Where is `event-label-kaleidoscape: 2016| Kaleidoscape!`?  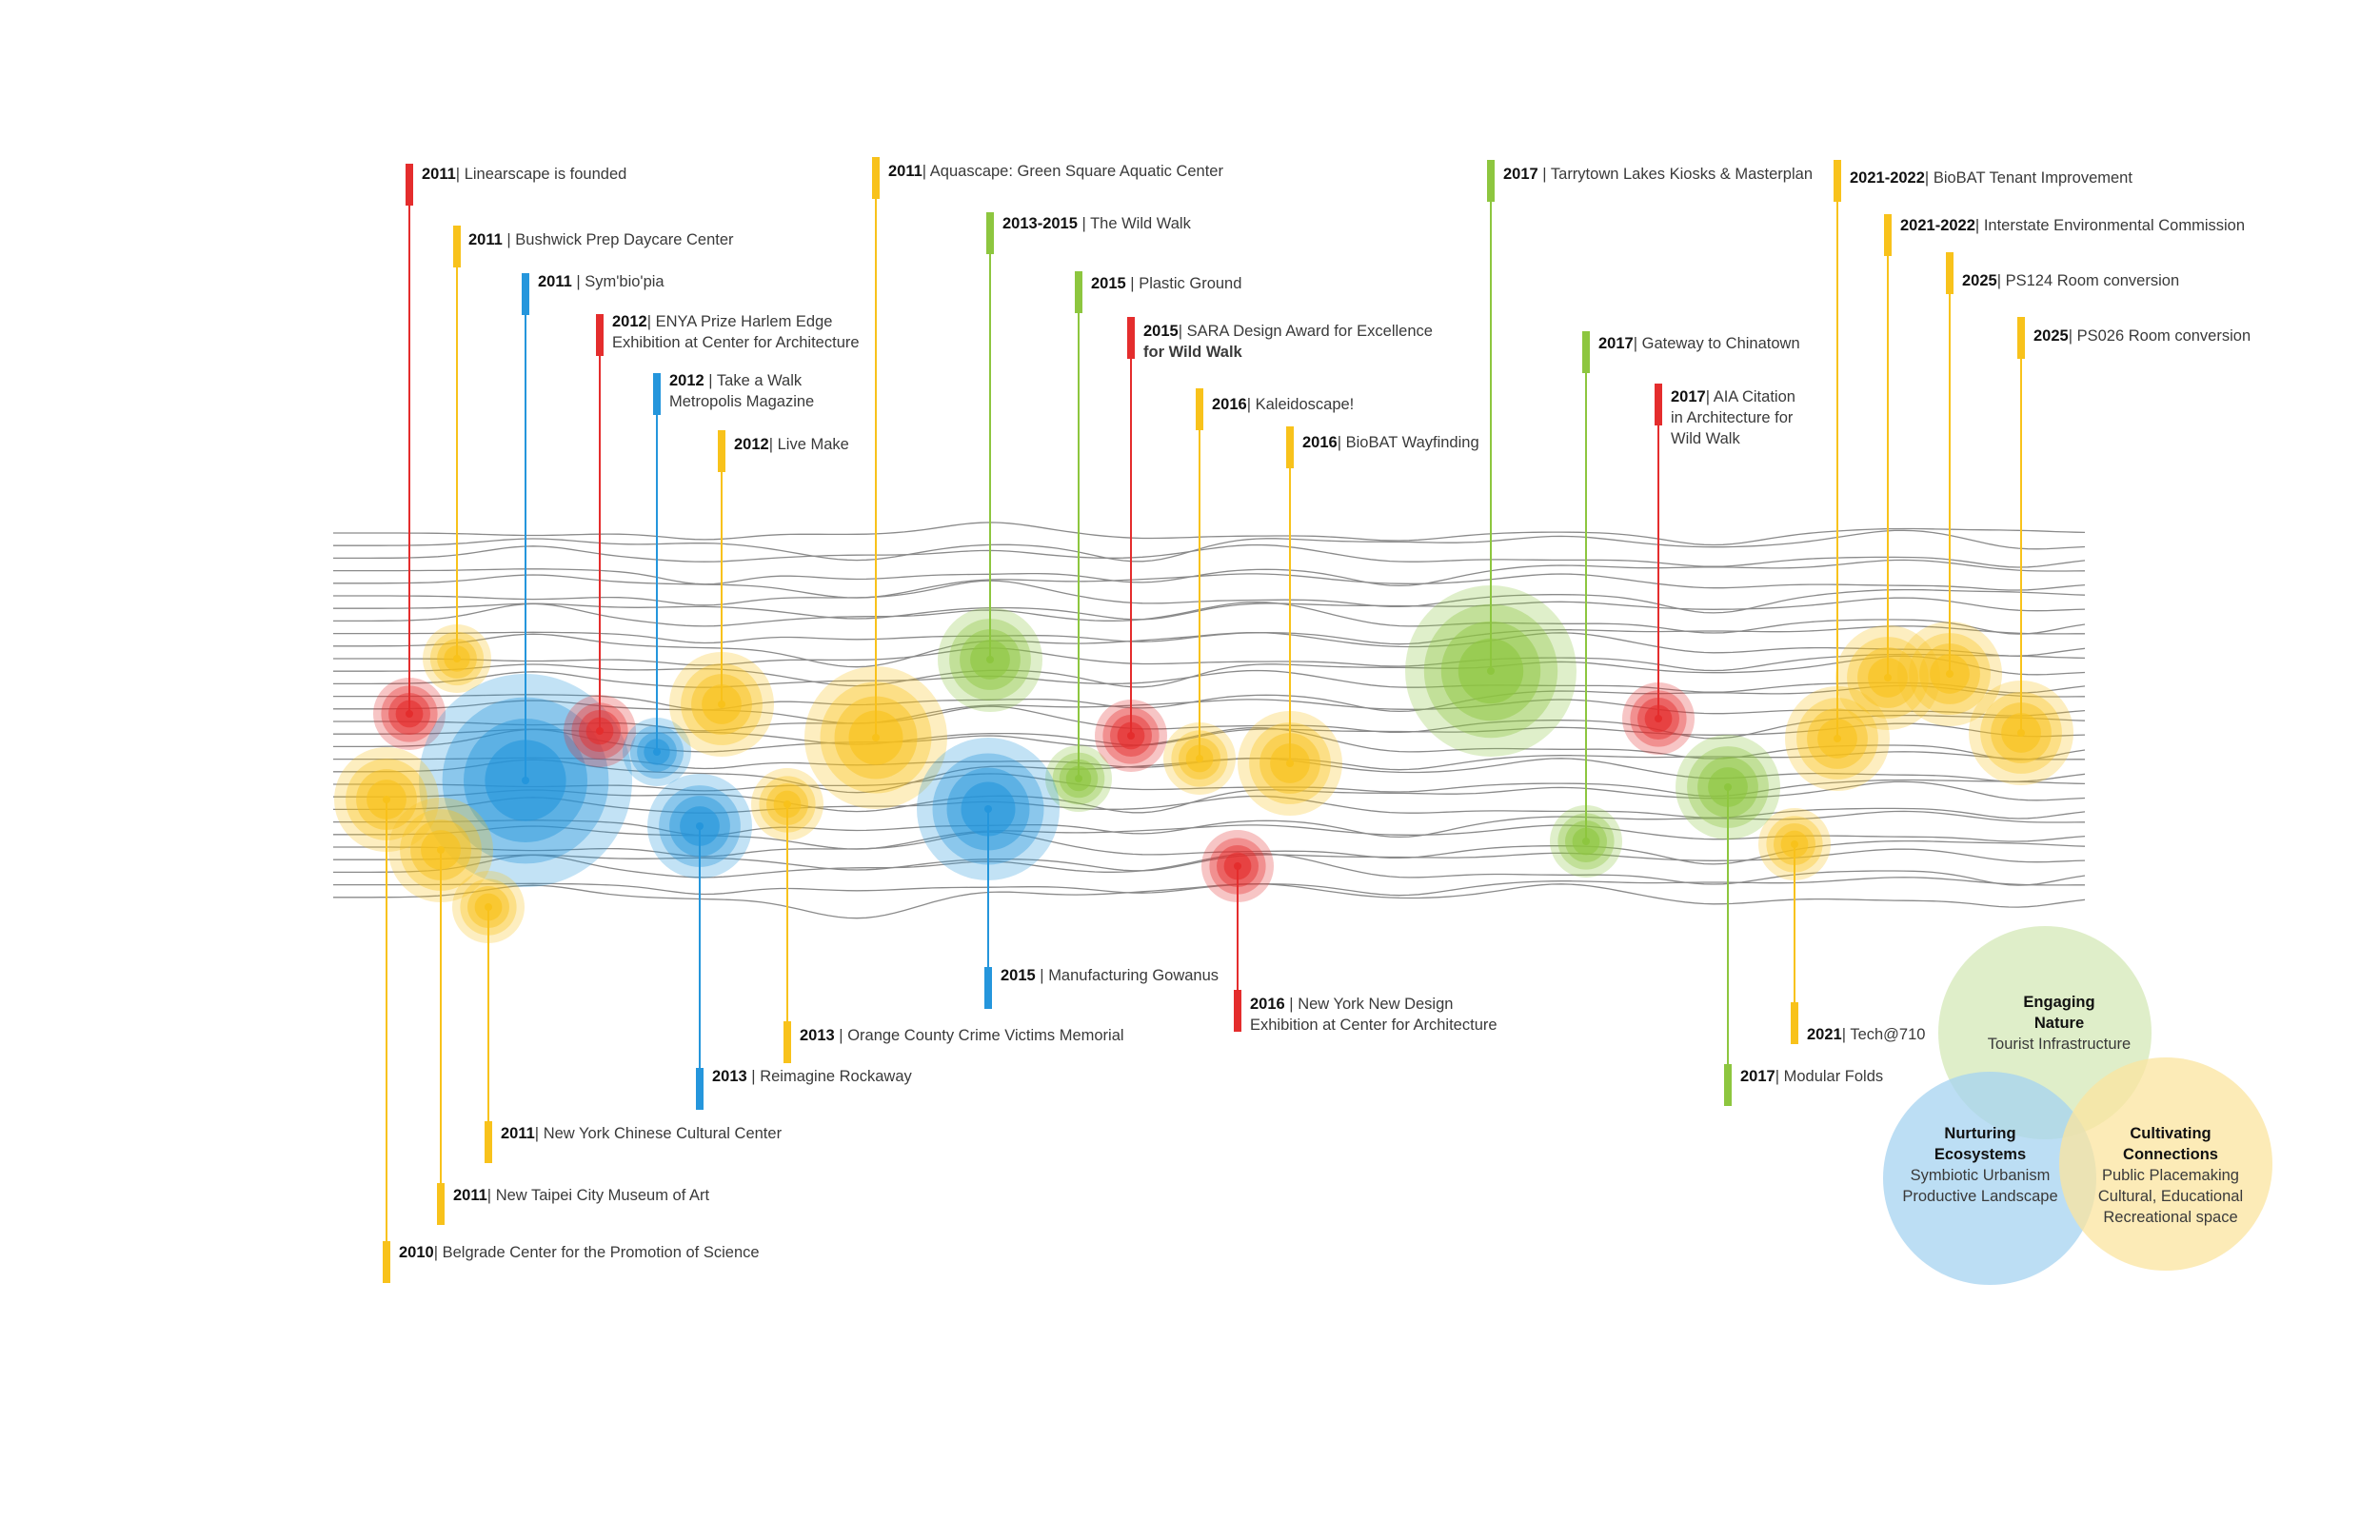 event-label-kaleidoscape: 2016| Kaleidoscape! is located at coordinates (1283, 404).